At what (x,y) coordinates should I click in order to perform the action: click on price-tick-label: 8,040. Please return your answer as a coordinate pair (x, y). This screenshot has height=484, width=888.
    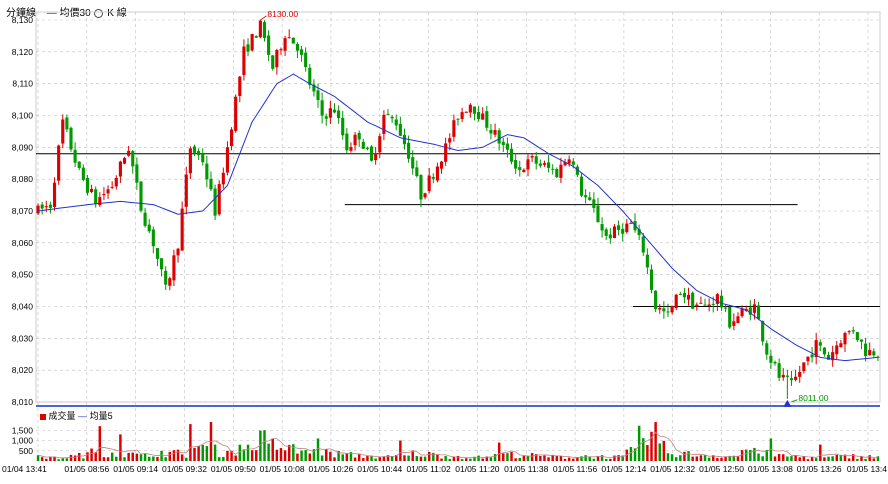
    Looking at the image, I should click on (23, 307).